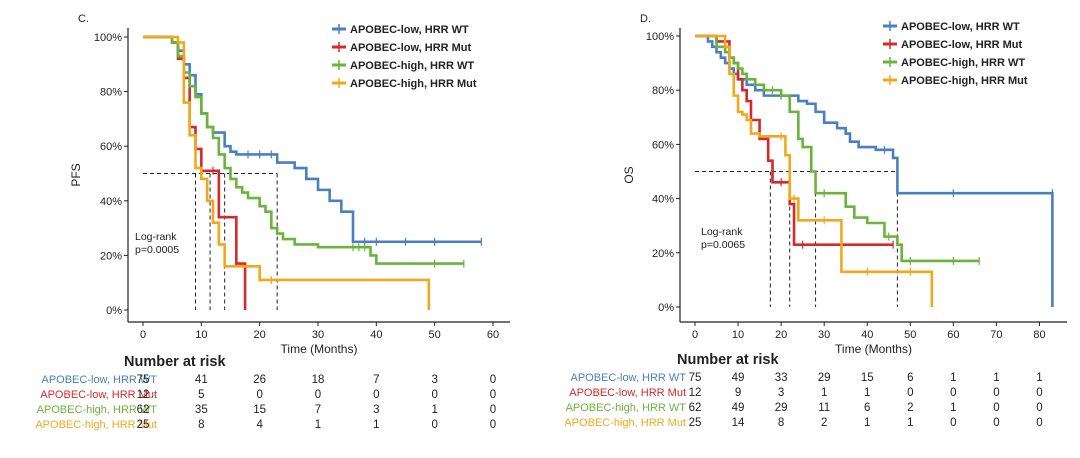  Describe the element at coordinates (76, 174) in the screenshot. I see `y-axis-label: PFS` at that location.